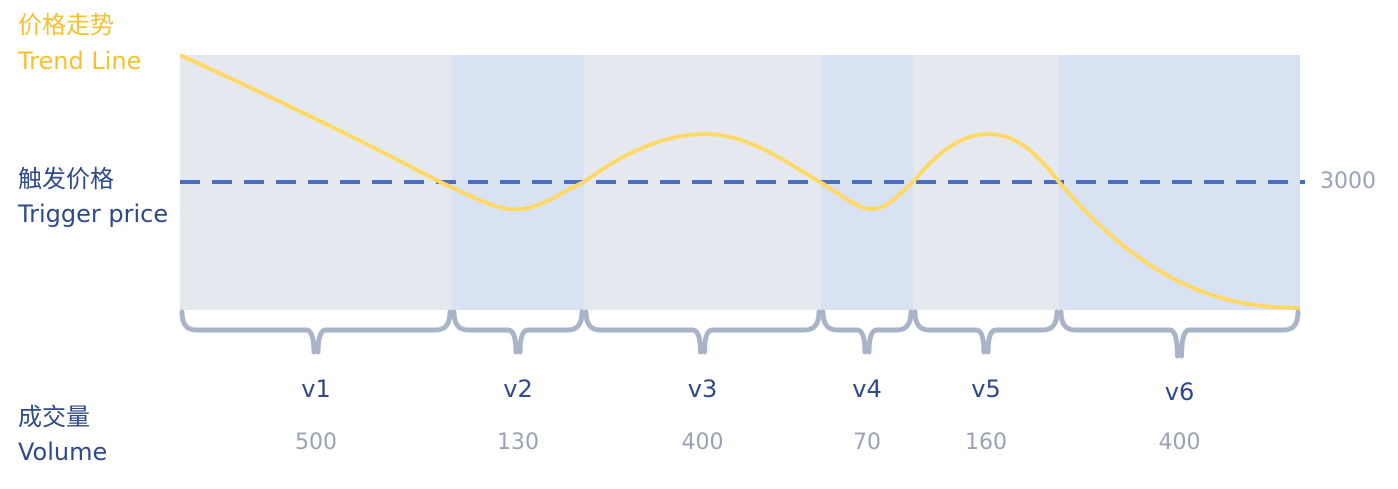 Image resolution: width=1398 pixels, height=489 pixels. I want to click on trigger-label-en: Trigger price, so click(92, 214).